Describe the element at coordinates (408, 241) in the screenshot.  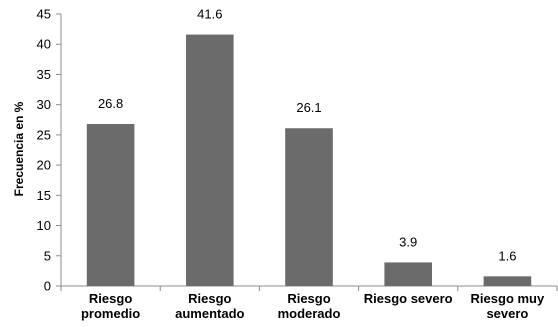
I see `data-label: 3.9` at that location.